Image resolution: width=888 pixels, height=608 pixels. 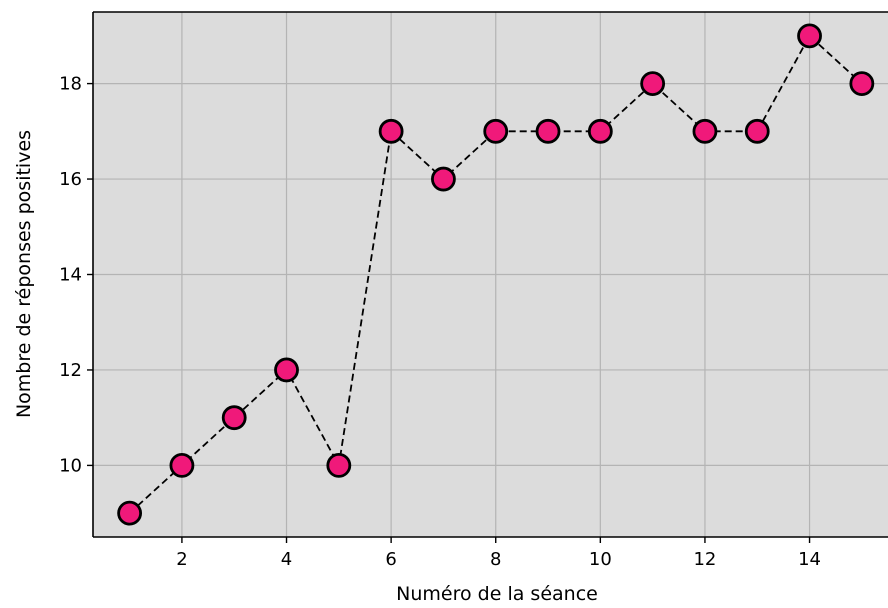 What do you see at coordinates (70, 465) in the screenshot?
I see `y-tick-label: 10` at bounding box center [70, 465].